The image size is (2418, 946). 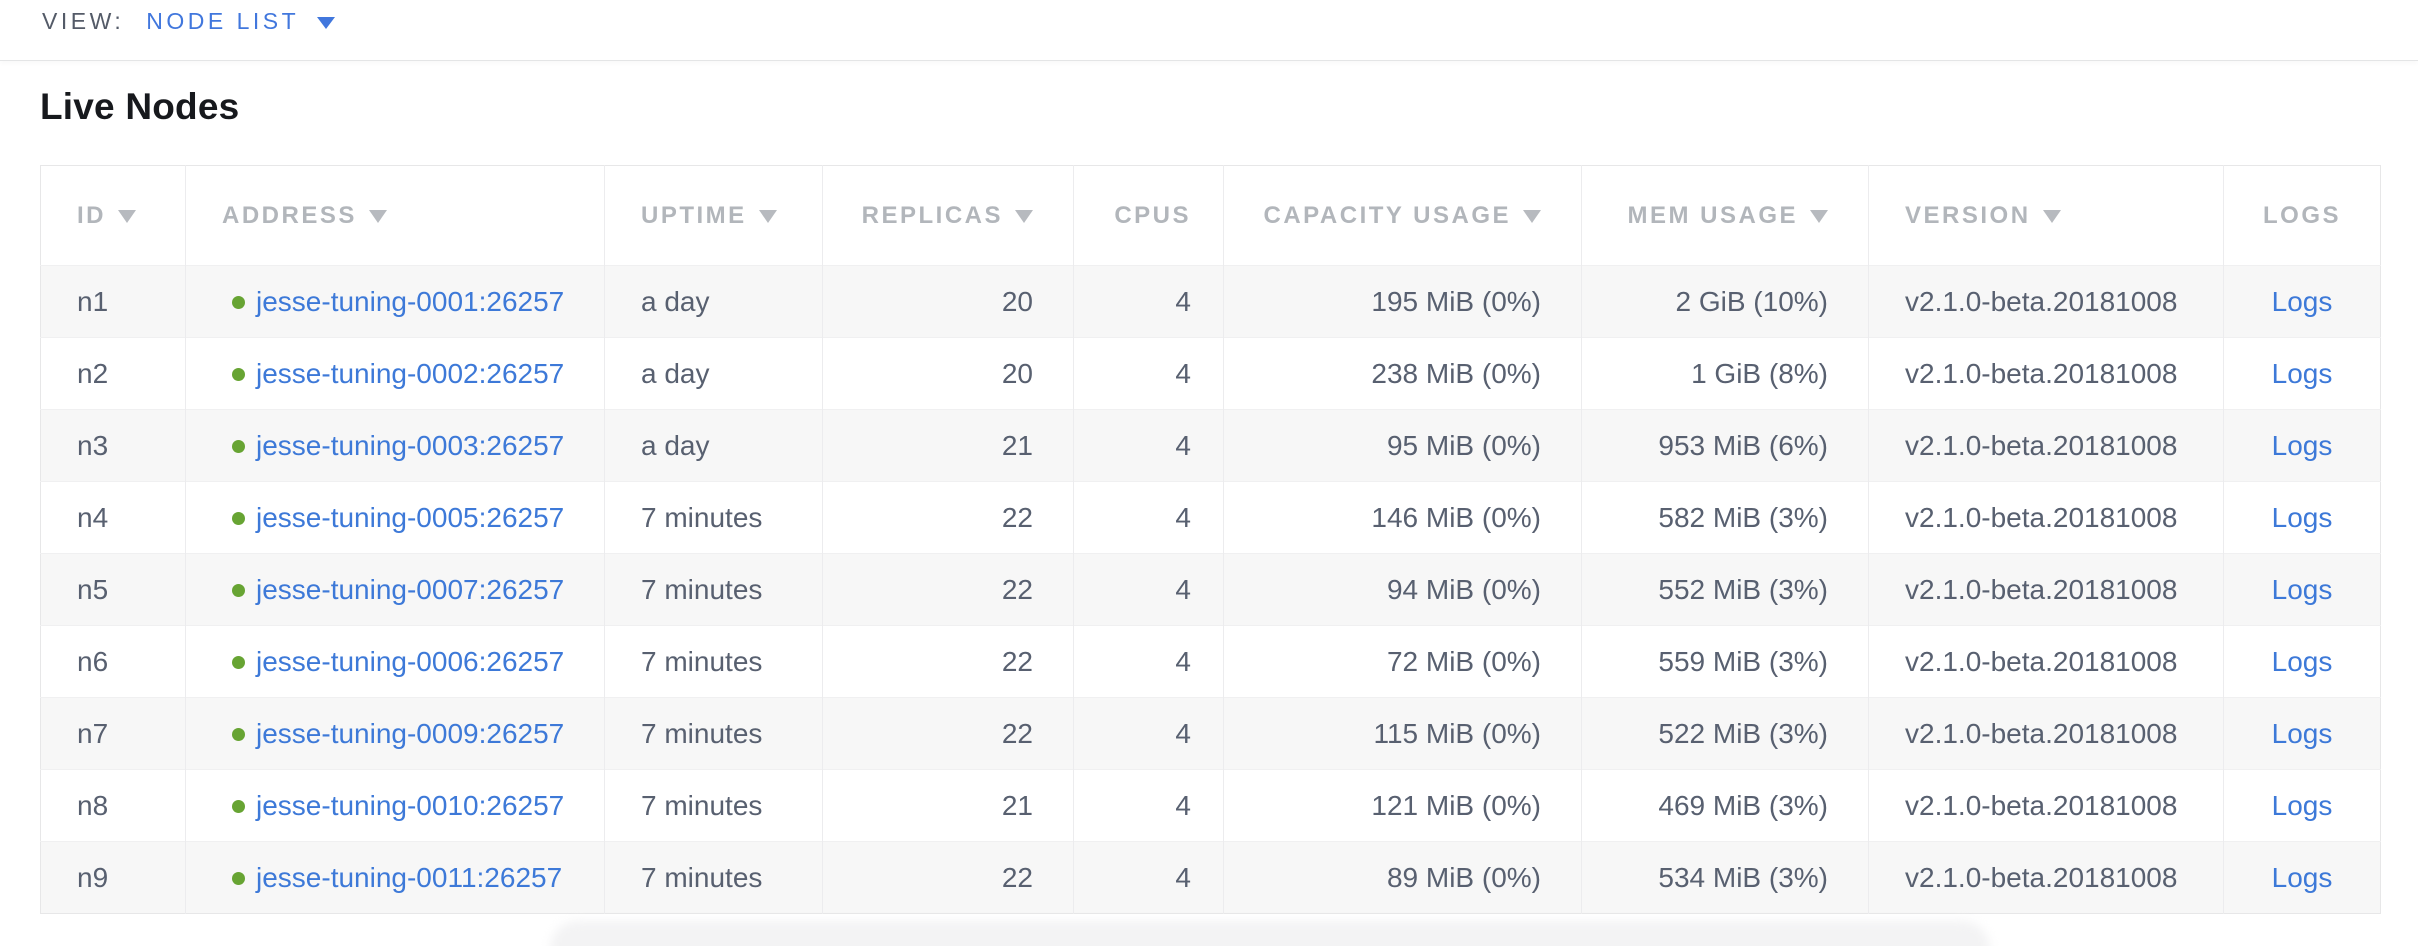 What do you see at coordinates (223, 20) in the screenshot?
I see `view-selected-value: NODE LIST` at bounding box center [223, 20].